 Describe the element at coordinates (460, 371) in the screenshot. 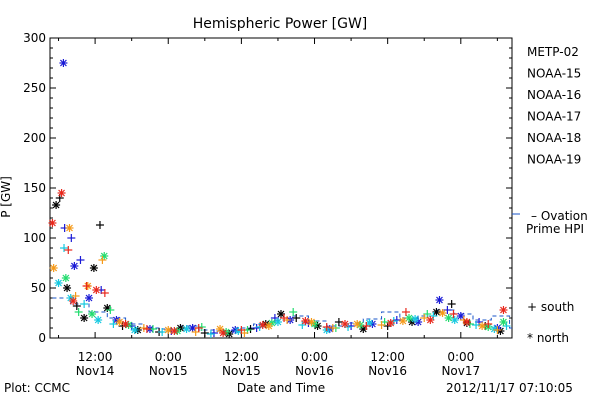

I see `x-tick-date: Nov17` at that location.